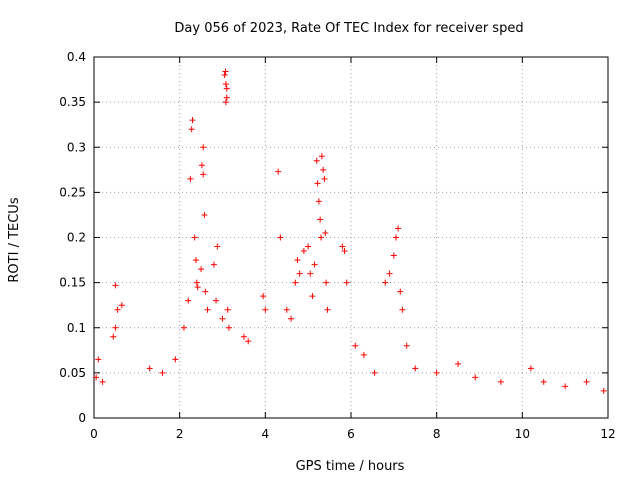 Image resolution: width=640 pixels, height=480 pixels. Describe the element at coordinates (82, 418) in the screenshot. I see `y-tick-label: 0` at that location.